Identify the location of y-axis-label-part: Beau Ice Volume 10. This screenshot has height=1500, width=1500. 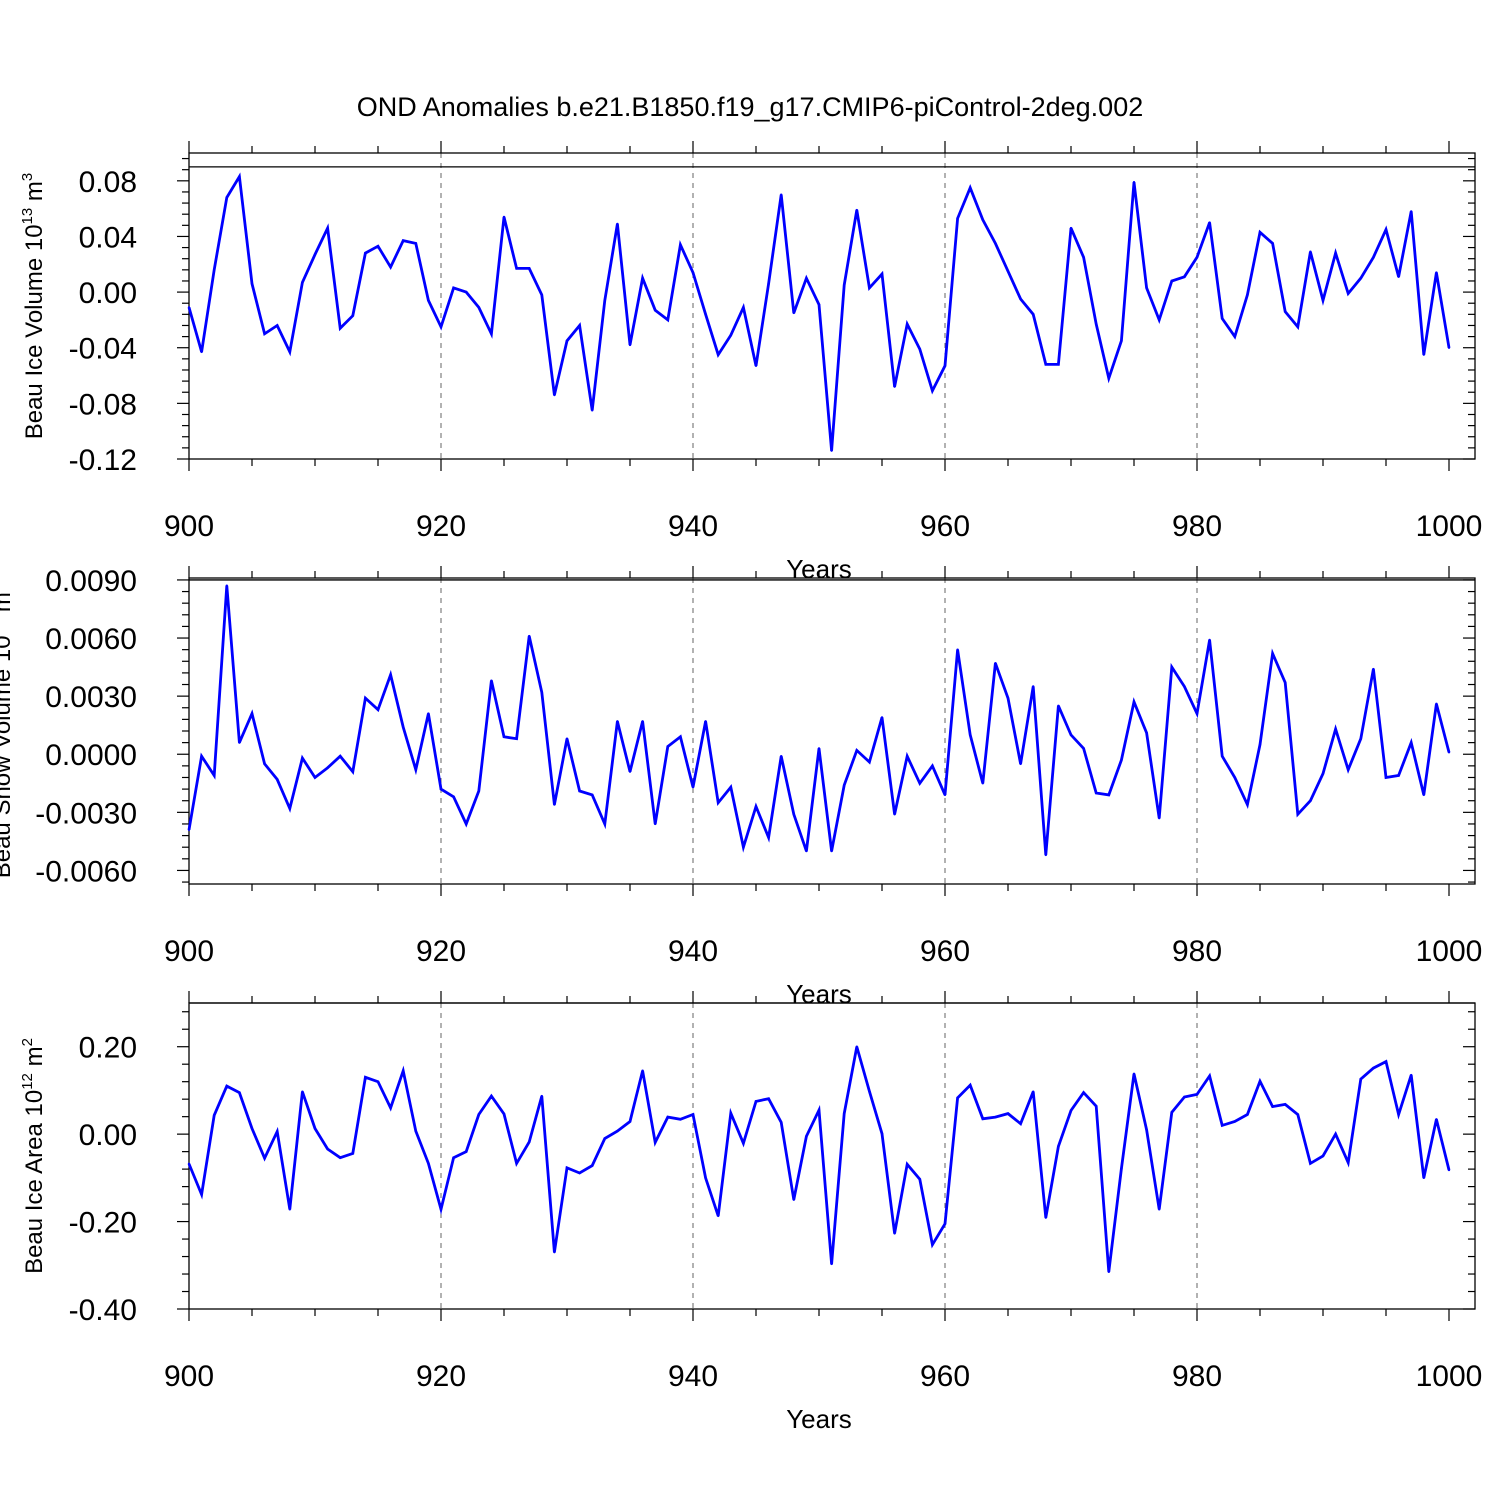
(34, 331).